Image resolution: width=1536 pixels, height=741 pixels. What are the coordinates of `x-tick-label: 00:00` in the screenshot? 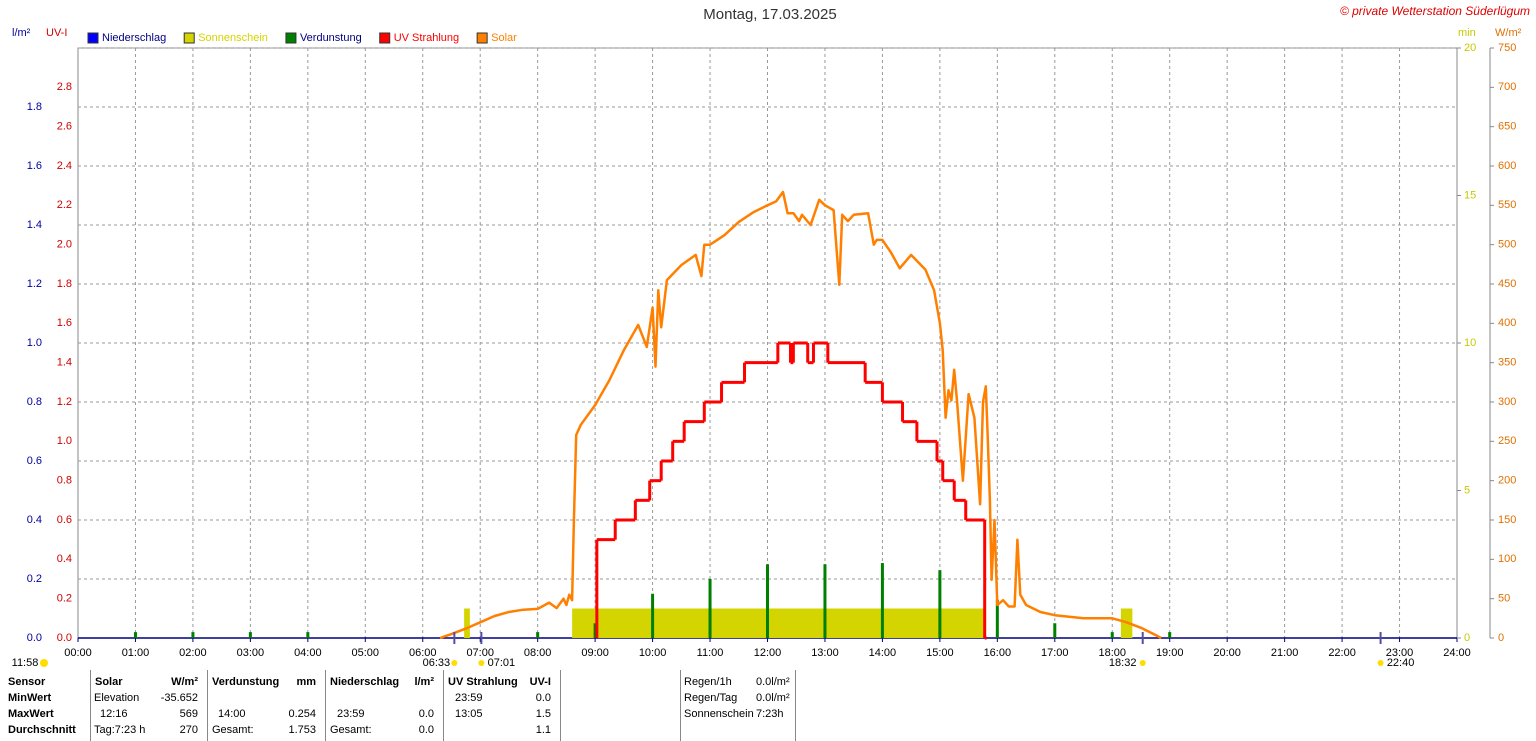 It's located at (78, 653).